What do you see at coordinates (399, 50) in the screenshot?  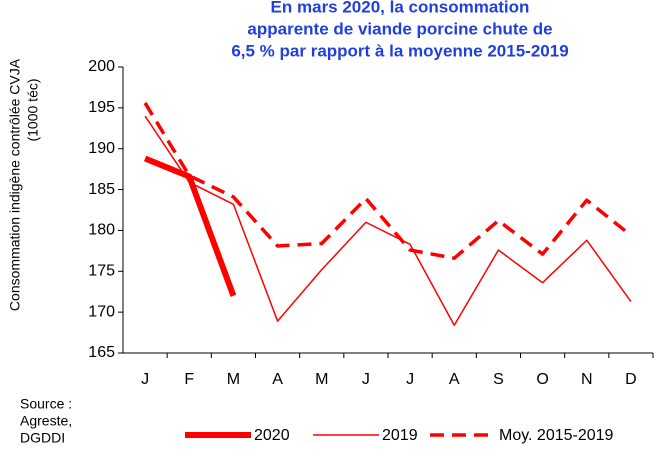 I see `chart-title: 6,5 % par rapport à la moyenne 2015-2019` at bounding box center [399, 50].